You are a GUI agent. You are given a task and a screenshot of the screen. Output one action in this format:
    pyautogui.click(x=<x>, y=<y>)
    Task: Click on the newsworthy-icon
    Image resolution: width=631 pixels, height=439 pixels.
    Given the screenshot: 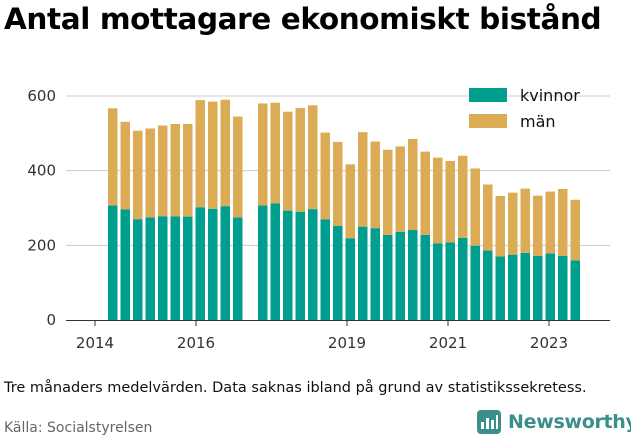 What is the action you would take?
    pyautogui.click(x=489, y=422)
    